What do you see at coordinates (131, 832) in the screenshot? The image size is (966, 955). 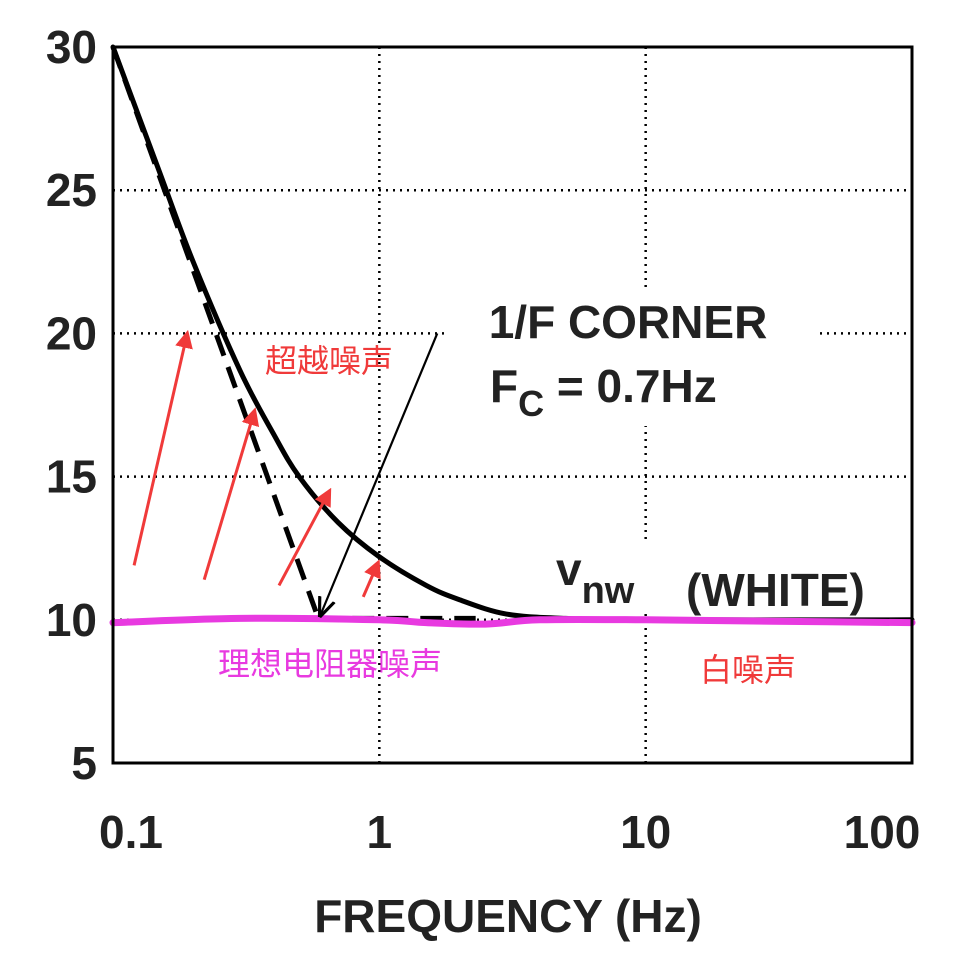 I see `x-tick-label-0.1: 0.1` at bounding box center [131, 832].